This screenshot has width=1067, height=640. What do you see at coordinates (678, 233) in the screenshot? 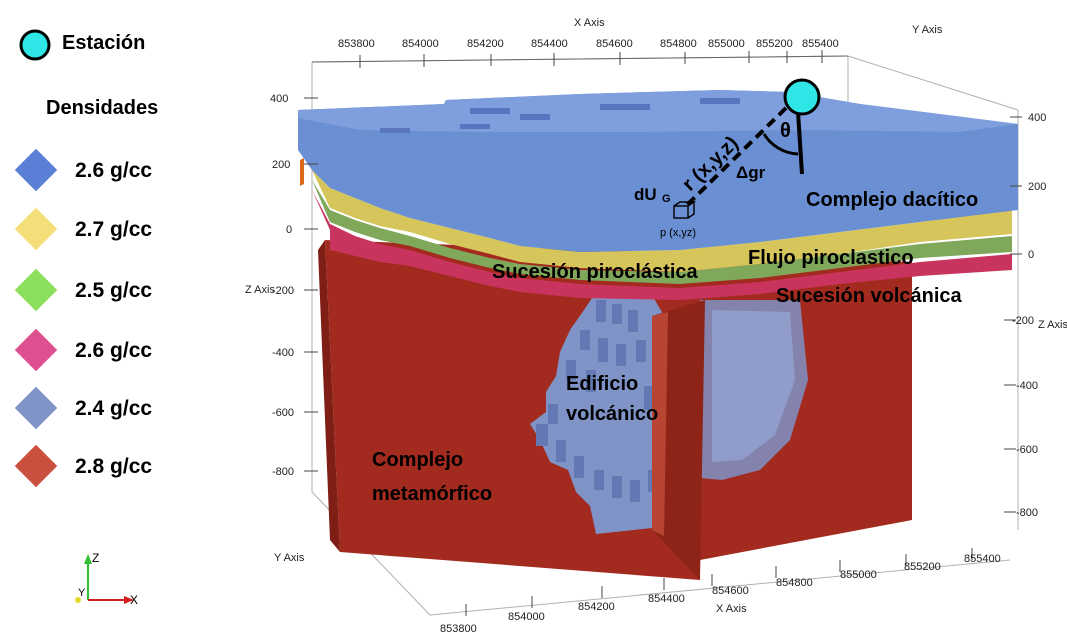
I see `label-p: p (x,yz)` at bounding box center [678, 233].